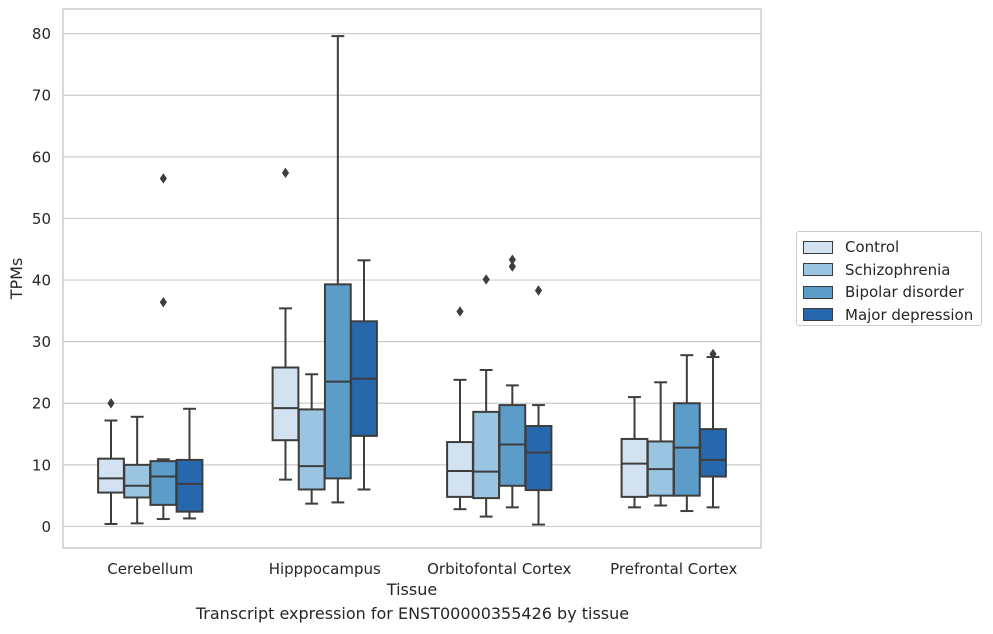  I want to click on box-bipolar-disorder-cerebellum, so click(163, 347).